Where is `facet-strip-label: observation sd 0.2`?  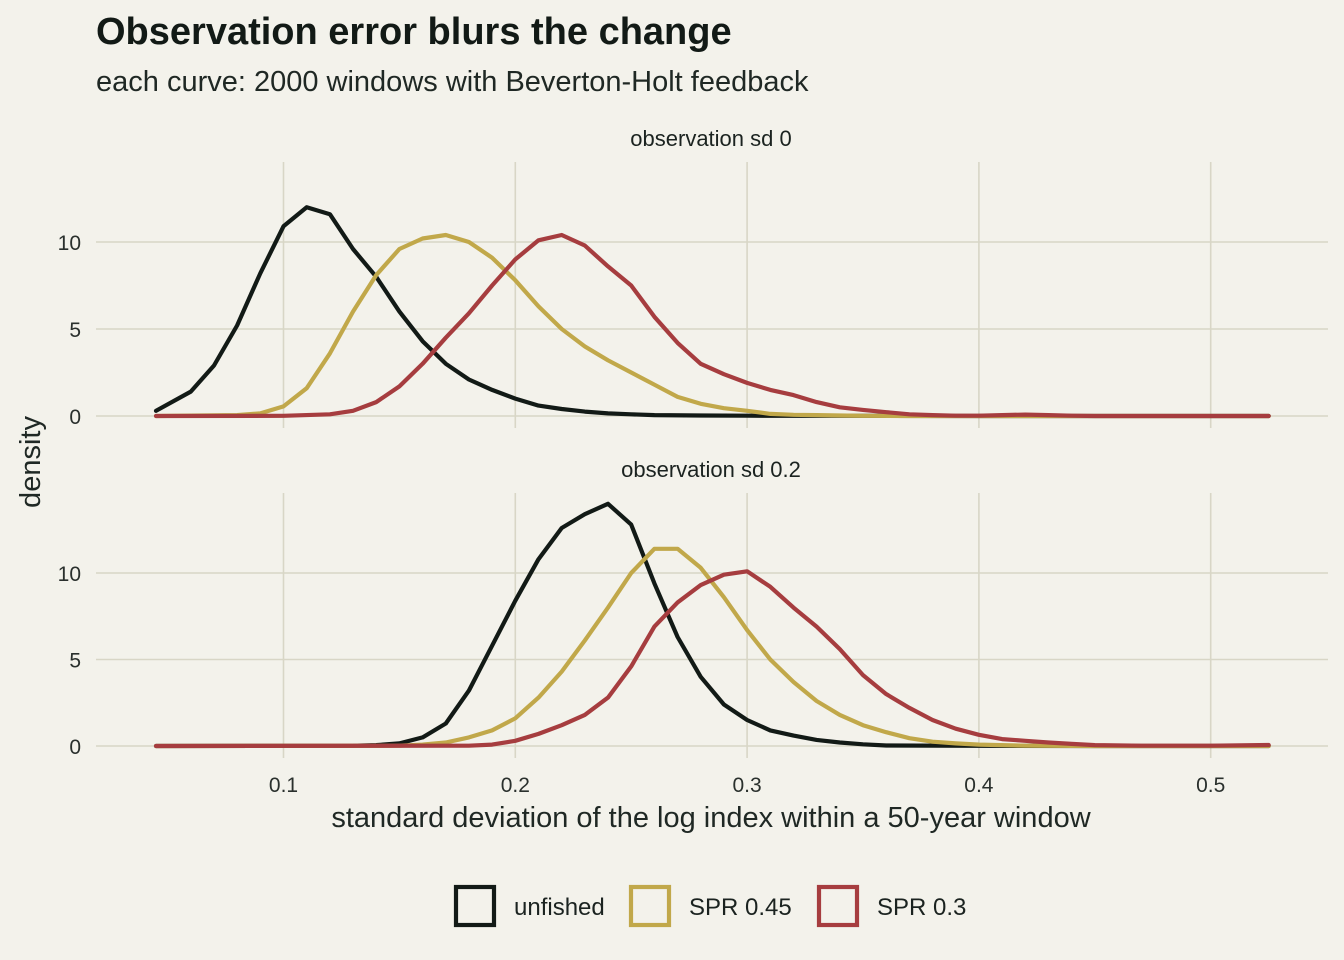
facet-strip-label: observation sd 0.2 is located at coordinates (711, 469).